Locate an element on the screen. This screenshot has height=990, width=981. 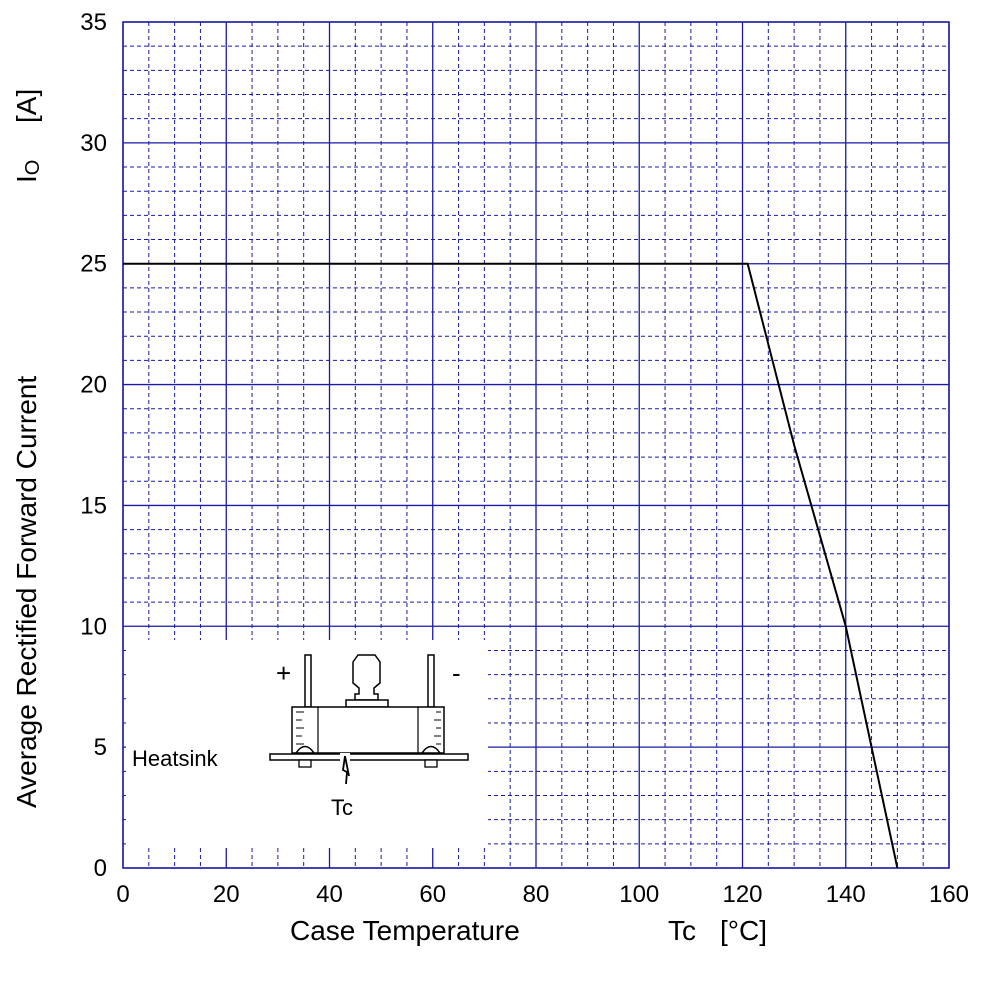
x-tick-label: 0 is located at coordinates (122, 894).